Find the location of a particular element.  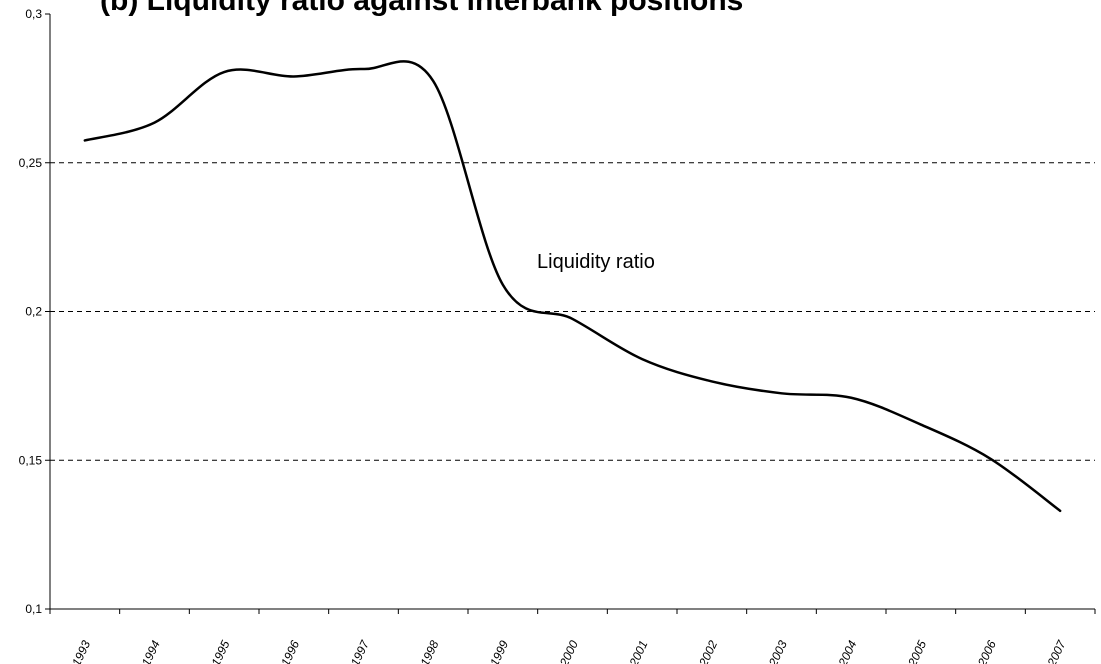

x-tick-label: 2007 is located at coordinates (1056, 650).